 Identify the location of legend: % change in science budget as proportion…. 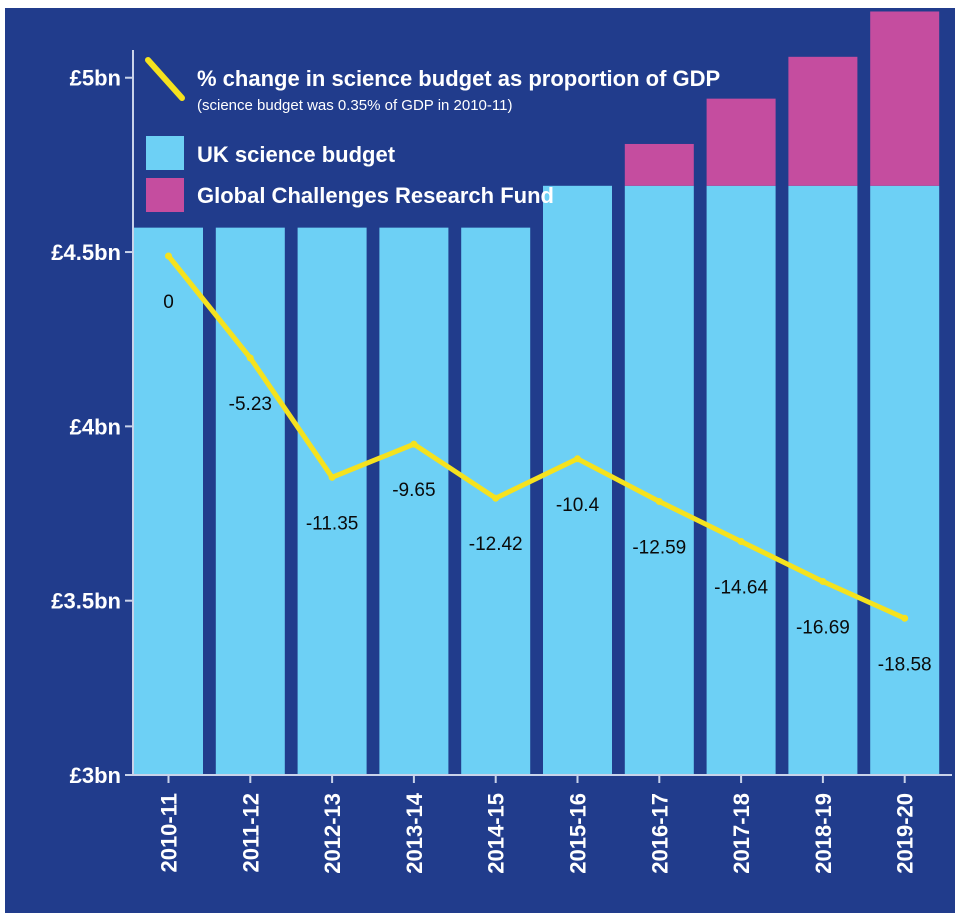
(432, 134).